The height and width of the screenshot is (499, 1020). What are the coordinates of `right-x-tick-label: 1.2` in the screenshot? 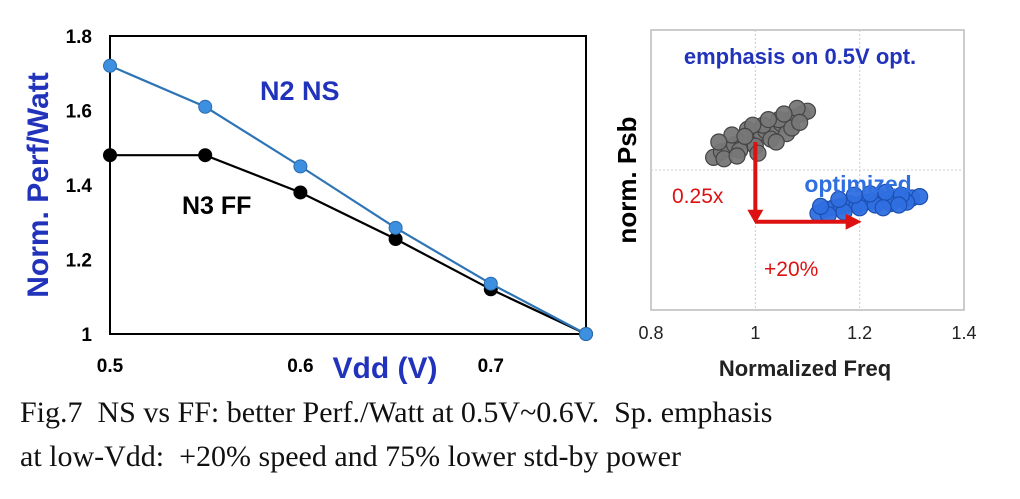 It's located at (859, 333).